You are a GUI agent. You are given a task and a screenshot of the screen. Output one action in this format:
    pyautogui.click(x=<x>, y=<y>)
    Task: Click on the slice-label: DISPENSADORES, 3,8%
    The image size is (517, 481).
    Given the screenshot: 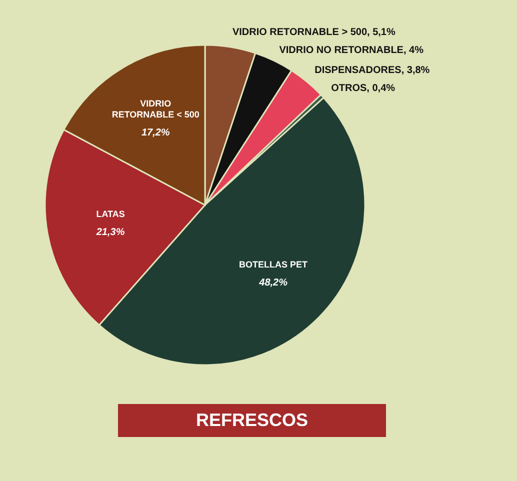 What is the action you would take?
    pyautogui.click(x=372, y=70)
    